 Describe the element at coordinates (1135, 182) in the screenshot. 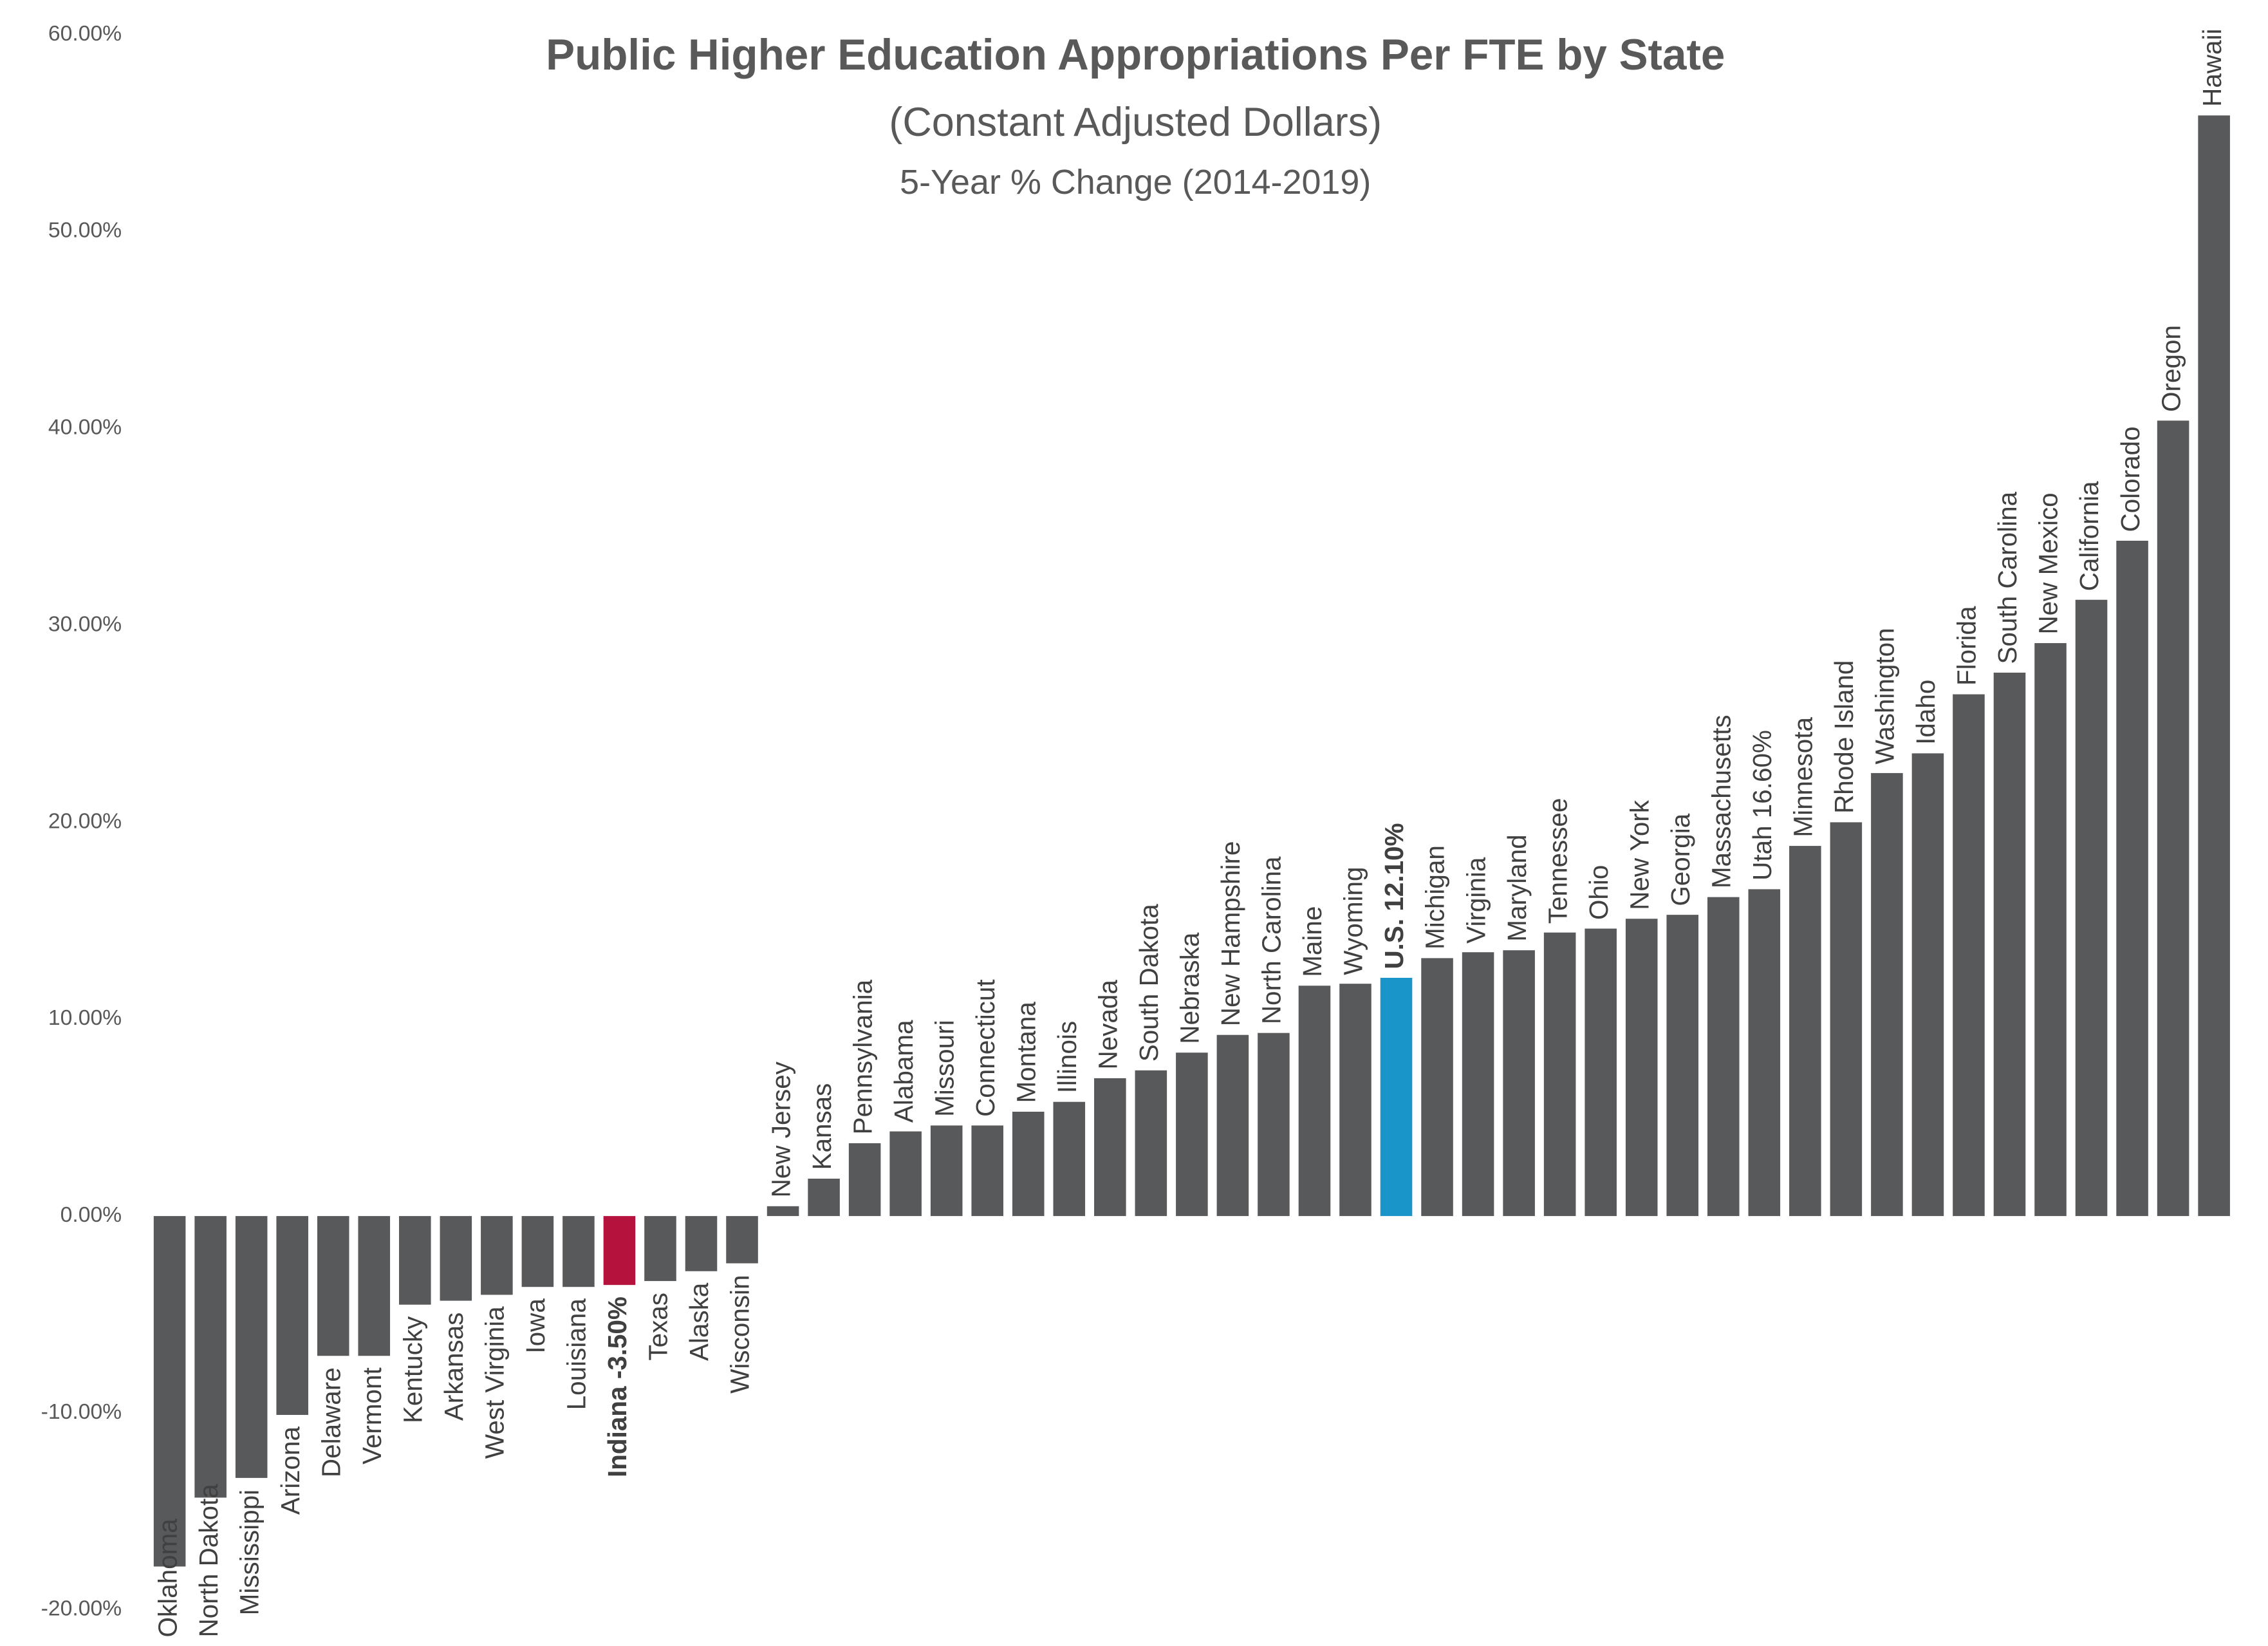

I see `chart-subtitle: 5-Year % Change (2014-2019)` at that location.